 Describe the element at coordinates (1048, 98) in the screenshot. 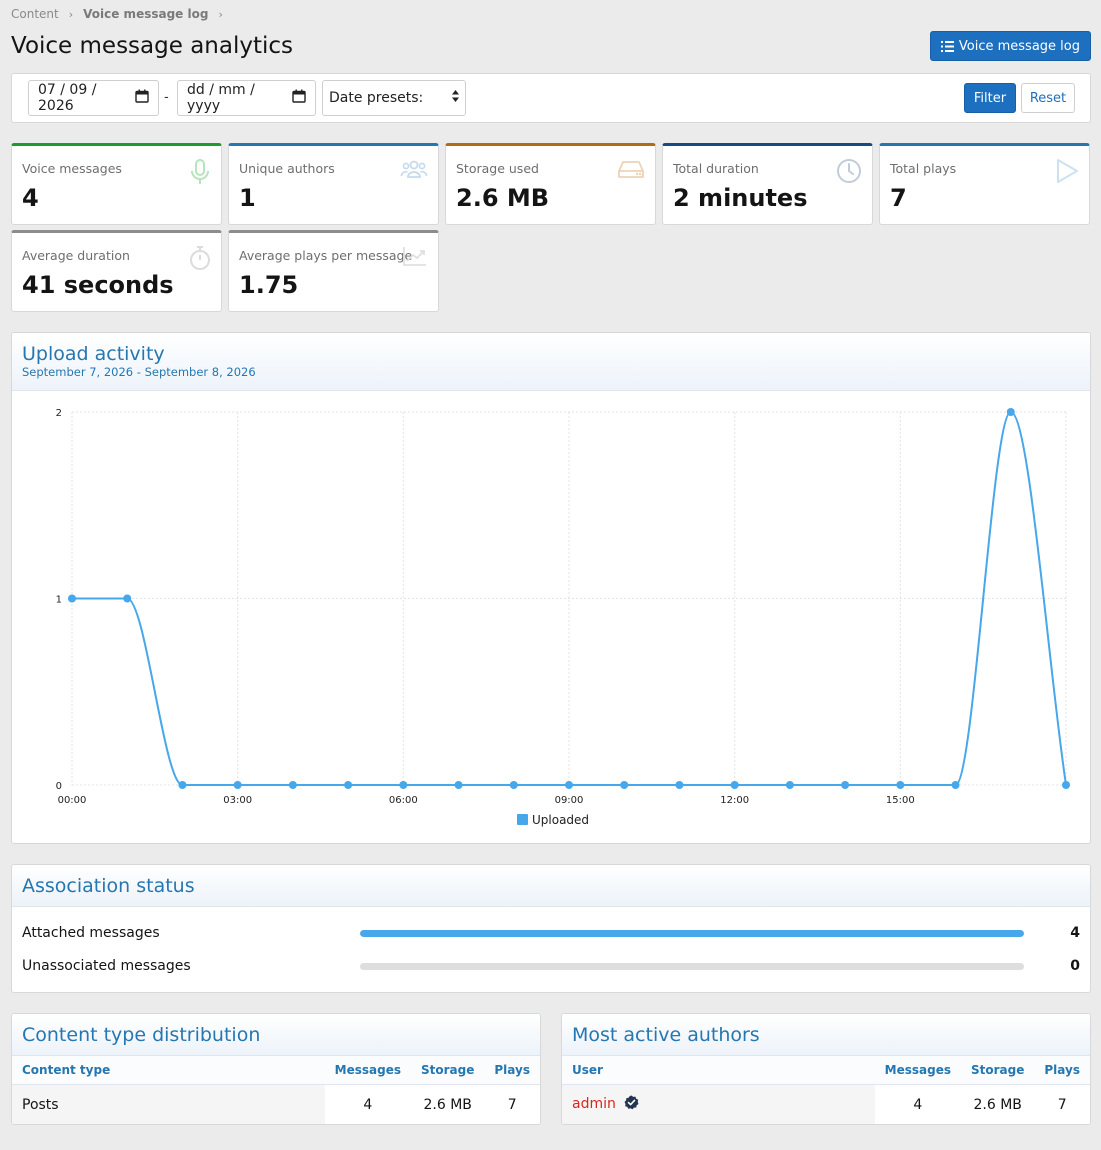

I see `reset-button: Reset` at that location.